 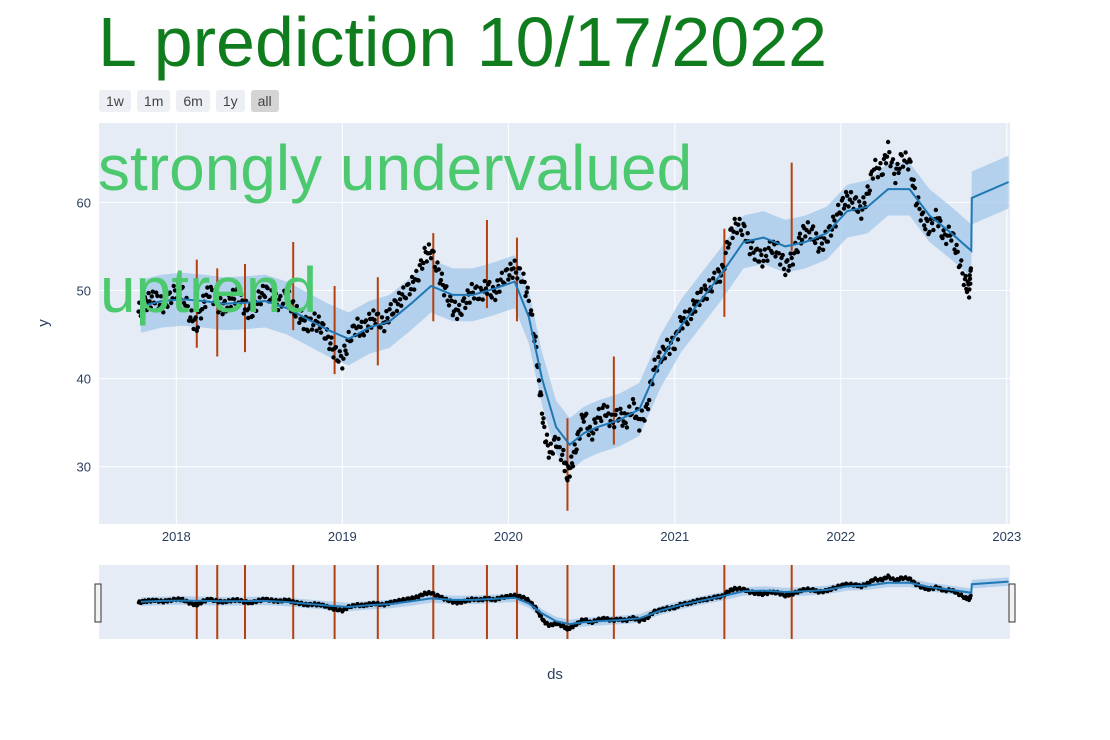 I want to click on range-button-6m: 6m, so click(x=193, y=101).